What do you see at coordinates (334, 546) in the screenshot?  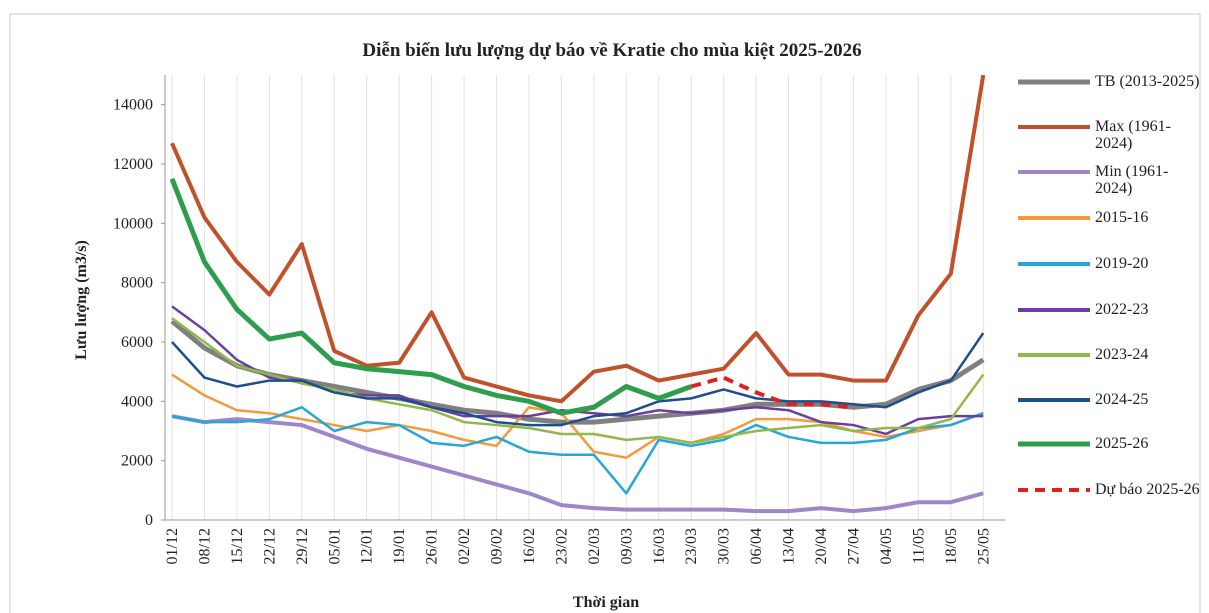 I see `x-tick-label: 05/01` at bounding box center [334, 546].